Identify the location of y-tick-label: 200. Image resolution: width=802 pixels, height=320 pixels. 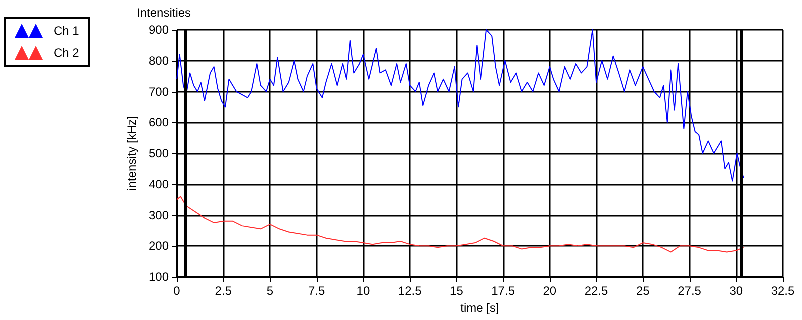
(159, 246).